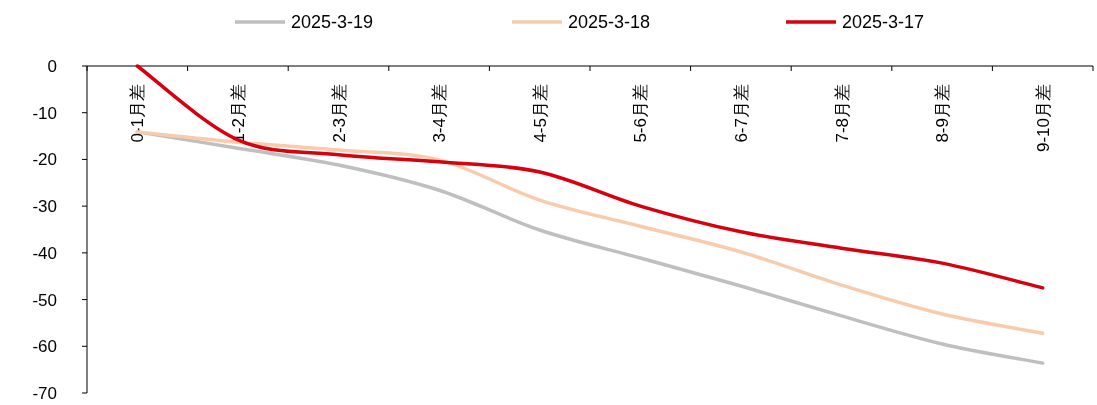 The image size is (1097, 405). What do you see at coordinates (44, 253) in the screenshot?
I see `y-tick-label: -40` at bounding box center [44, 253].